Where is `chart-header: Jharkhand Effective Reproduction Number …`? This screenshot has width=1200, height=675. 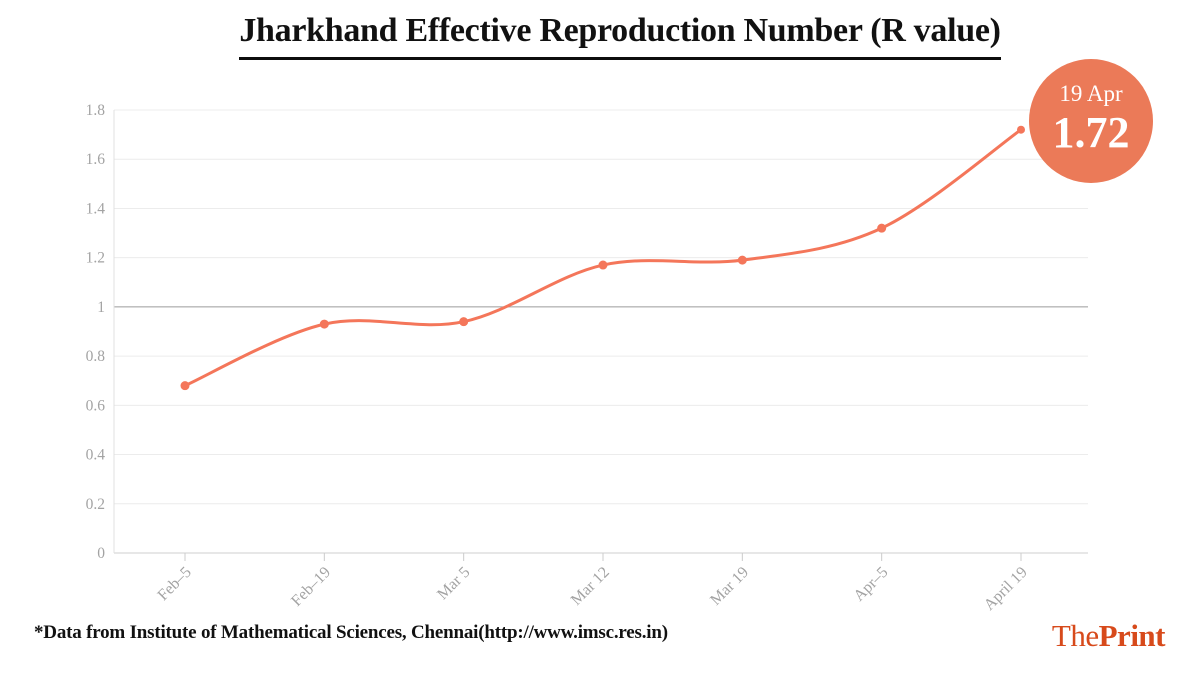 chart-header: Jharkhand Effective Reproduction Number … is located at coordinates (620, 36).